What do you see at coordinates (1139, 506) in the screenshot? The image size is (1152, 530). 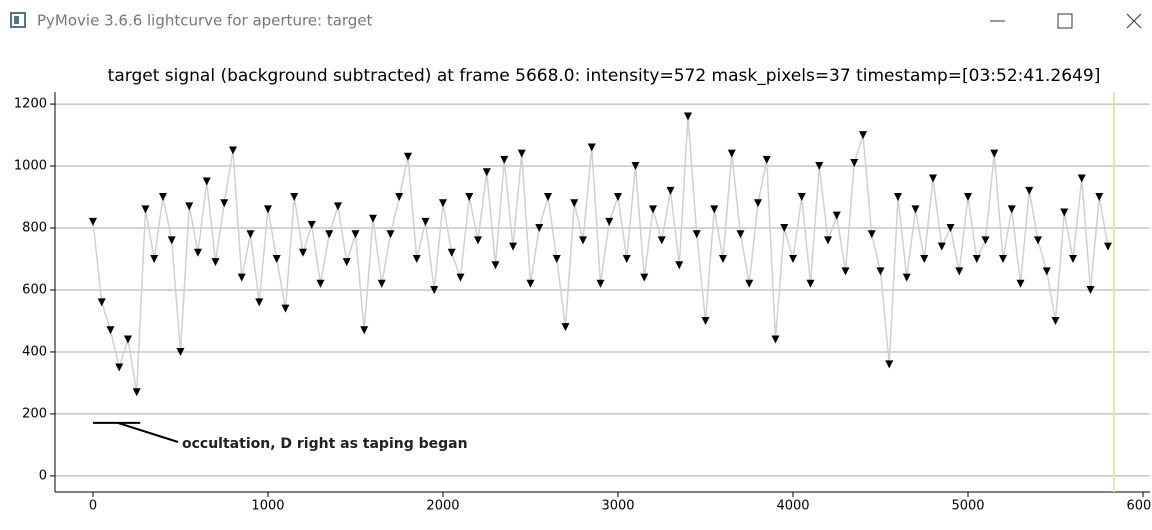 I see `x-tick-label: 6000` at bounding box center [1139, 506].